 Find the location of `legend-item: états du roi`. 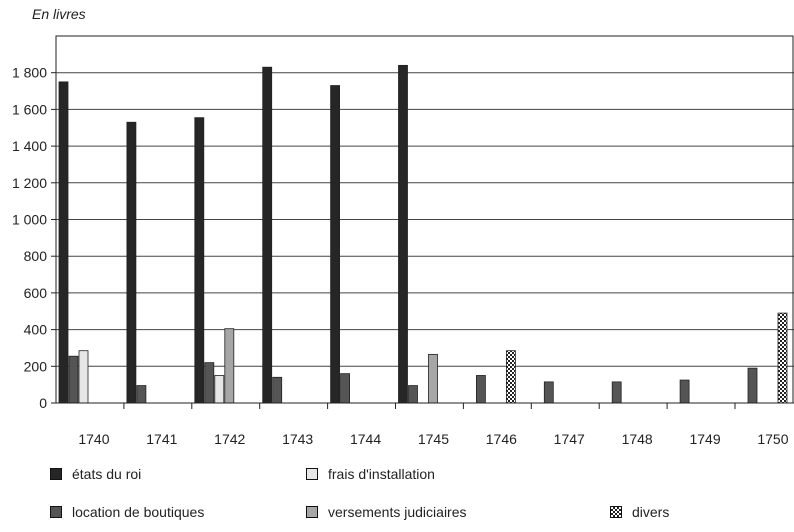

legend-item: états du roi is located at coordinates (95, 474).